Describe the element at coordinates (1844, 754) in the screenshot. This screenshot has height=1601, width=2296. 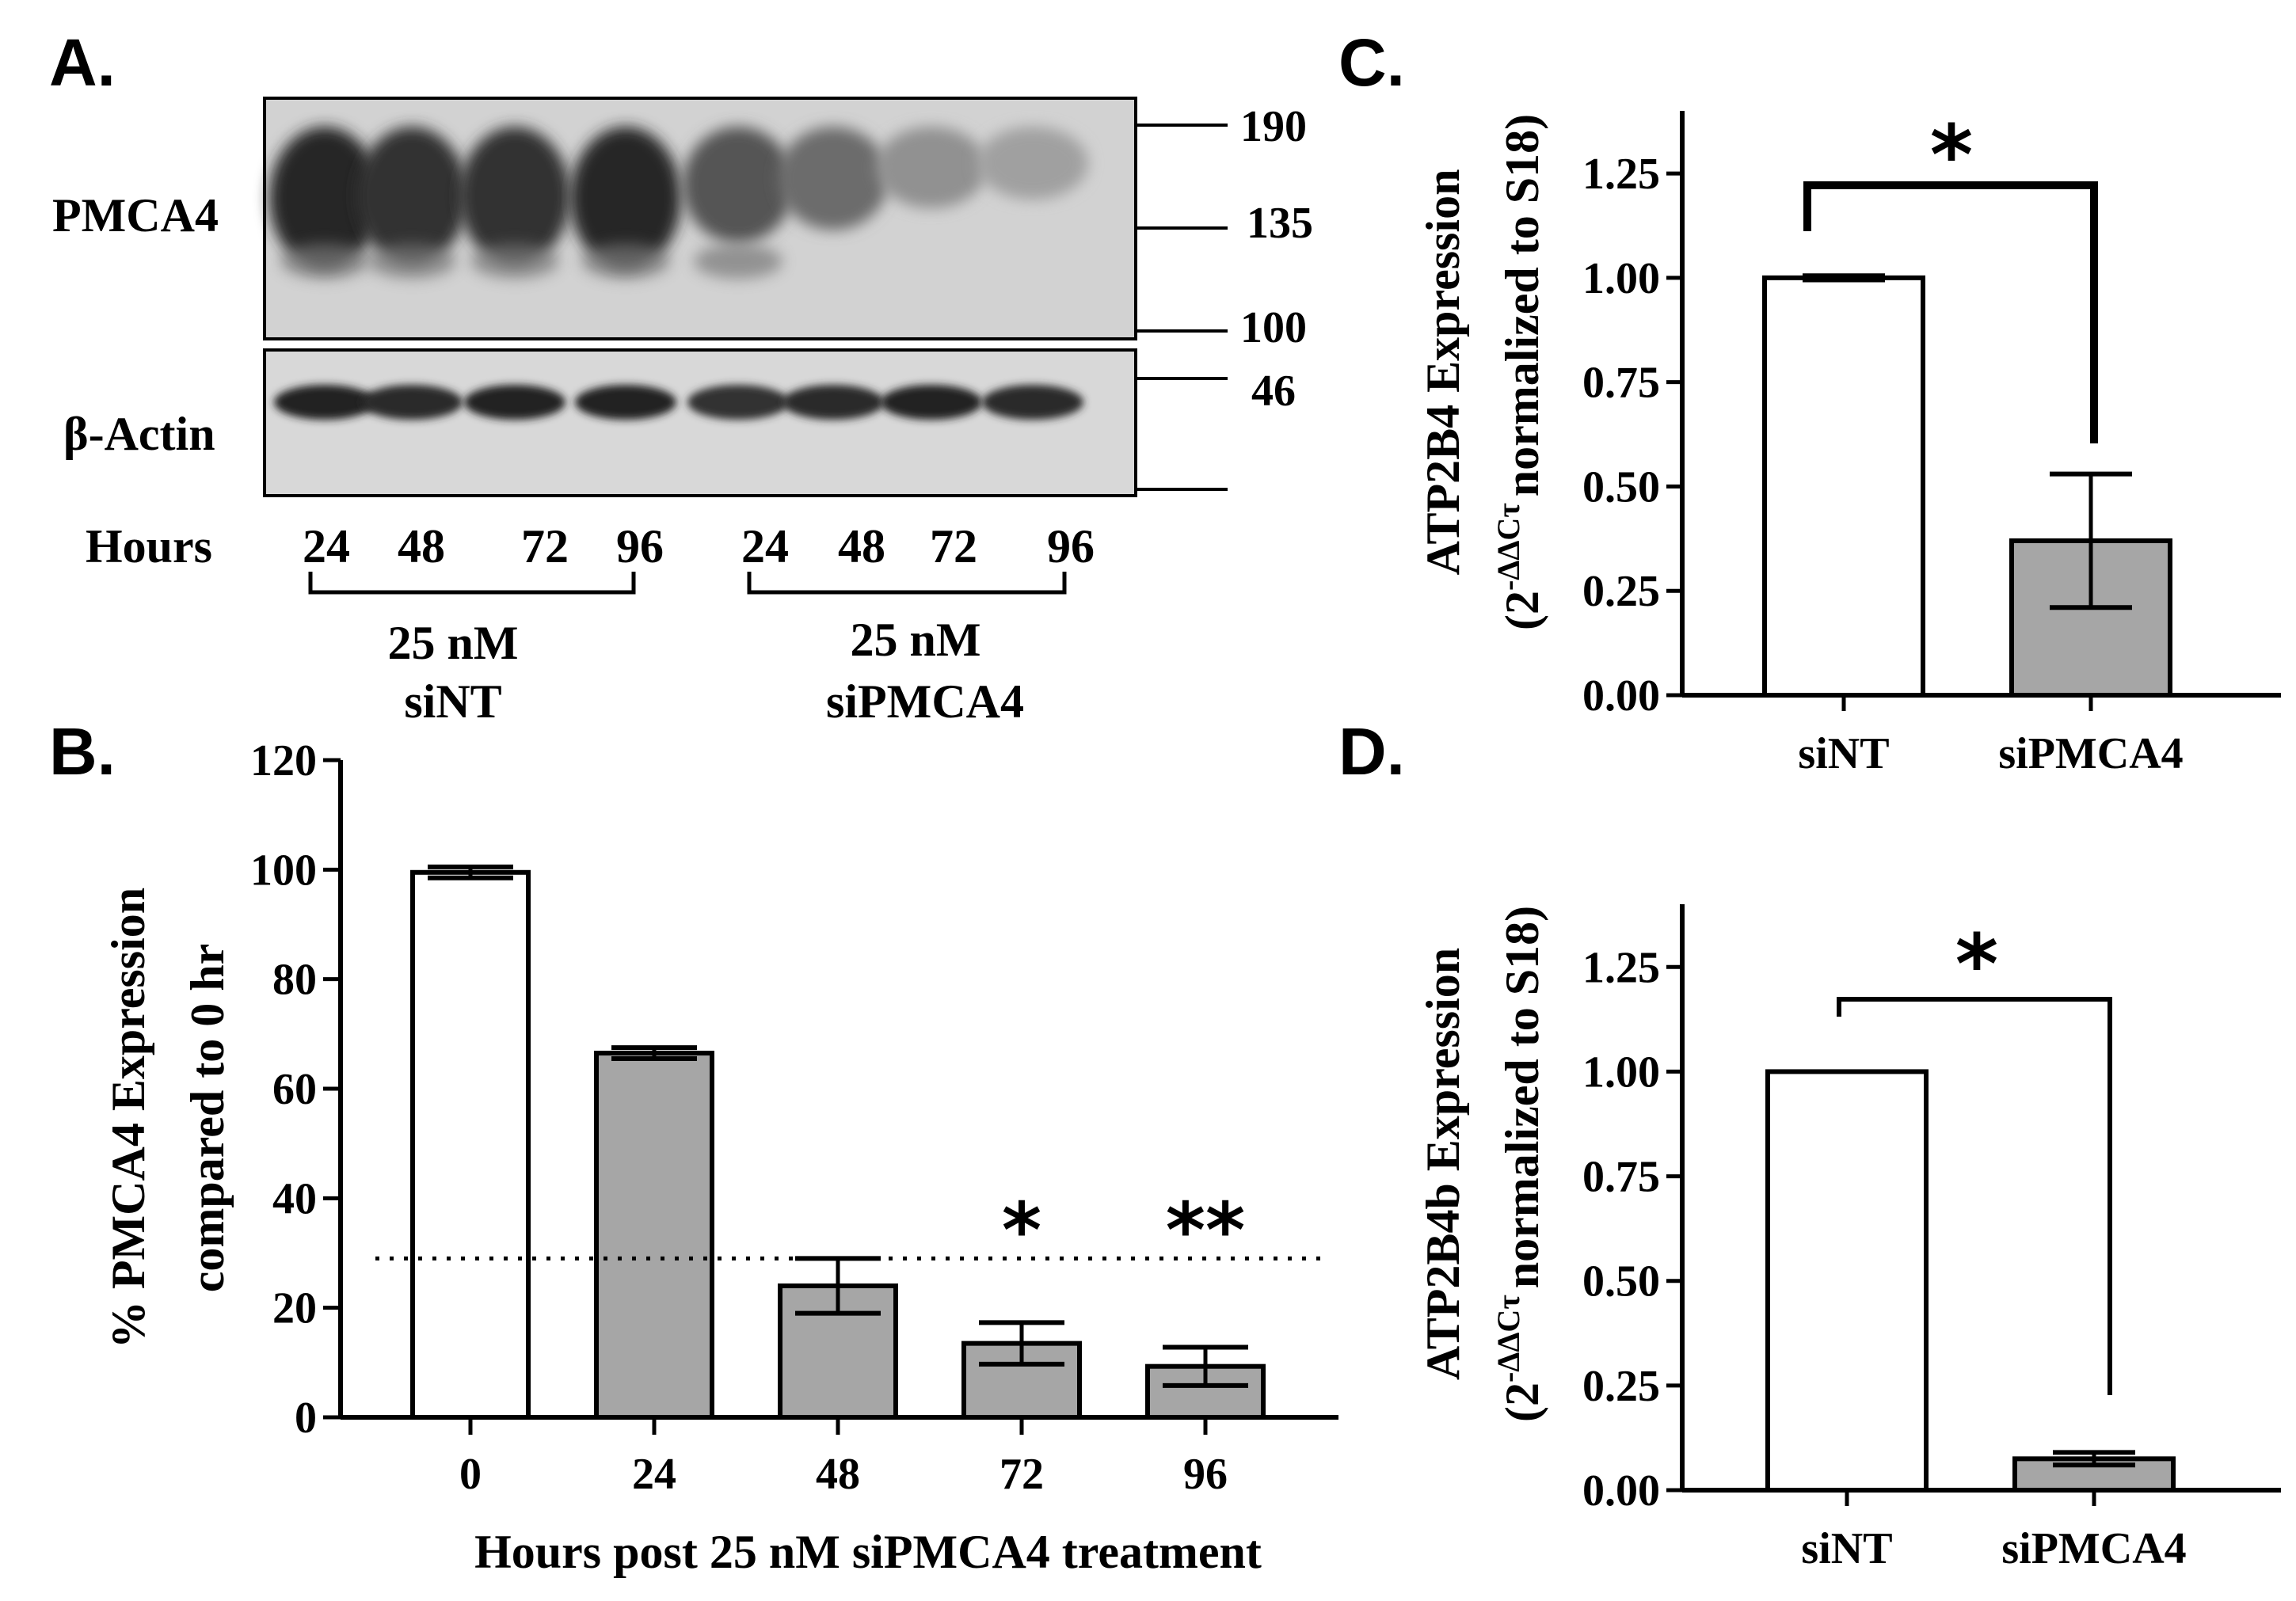
I see `chart-c-xtick-label-siNT: siNT` at that location.